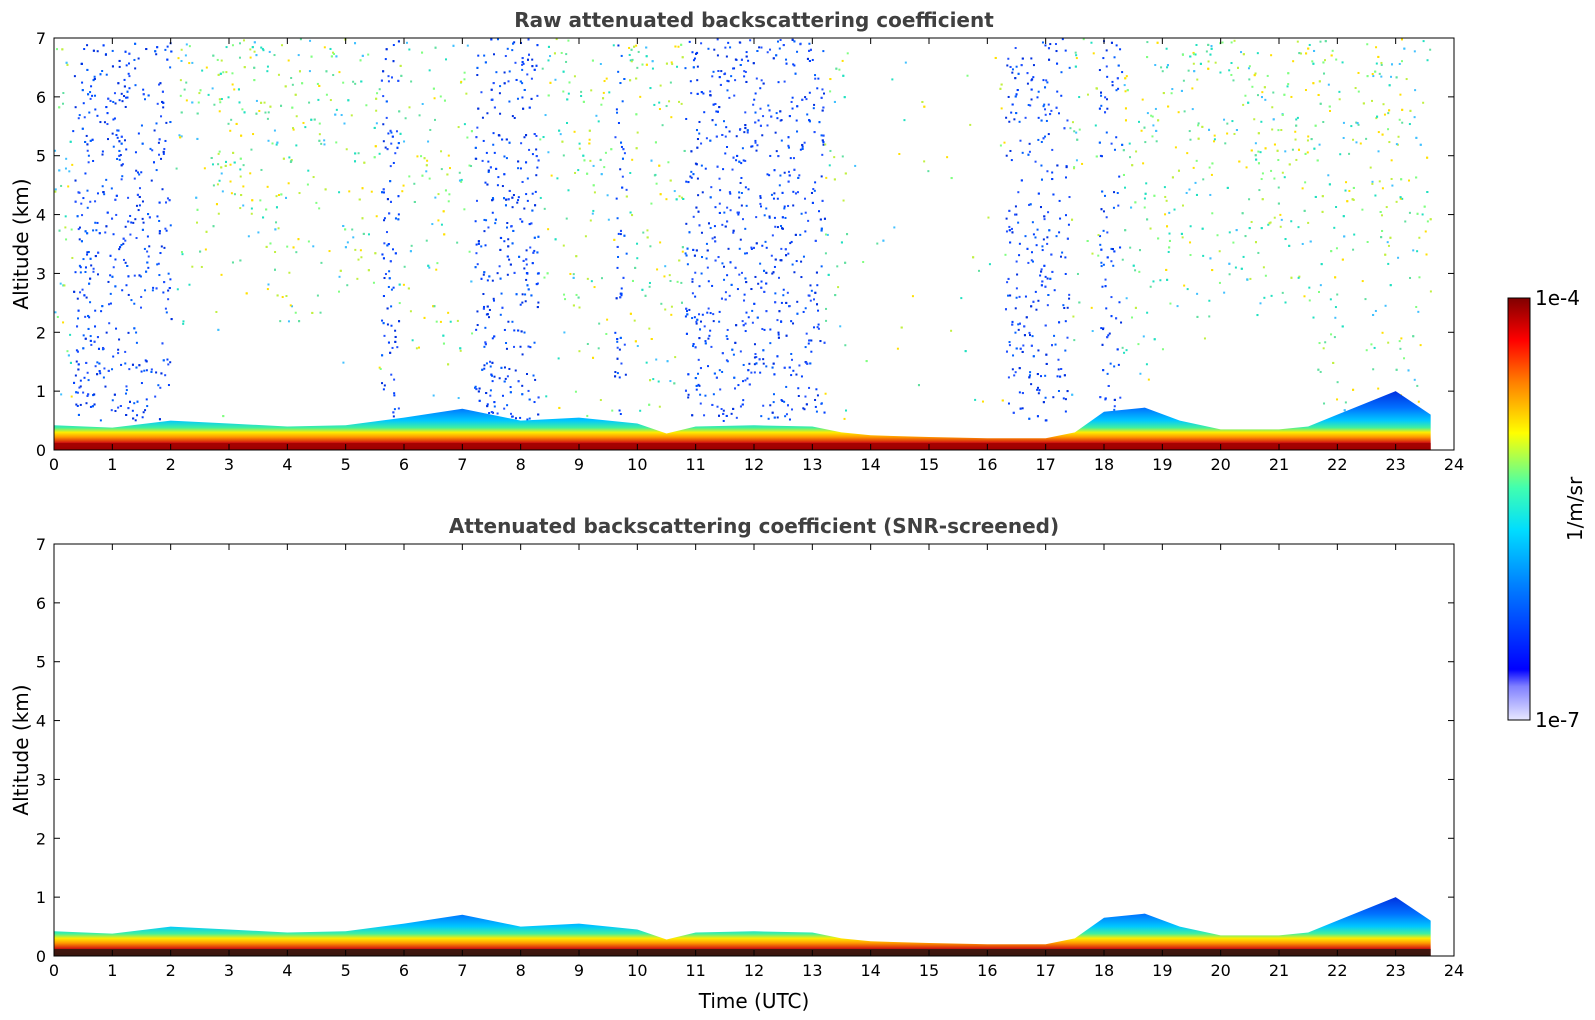  I want to click on x-tick-label: 20, so click(1220, 970).